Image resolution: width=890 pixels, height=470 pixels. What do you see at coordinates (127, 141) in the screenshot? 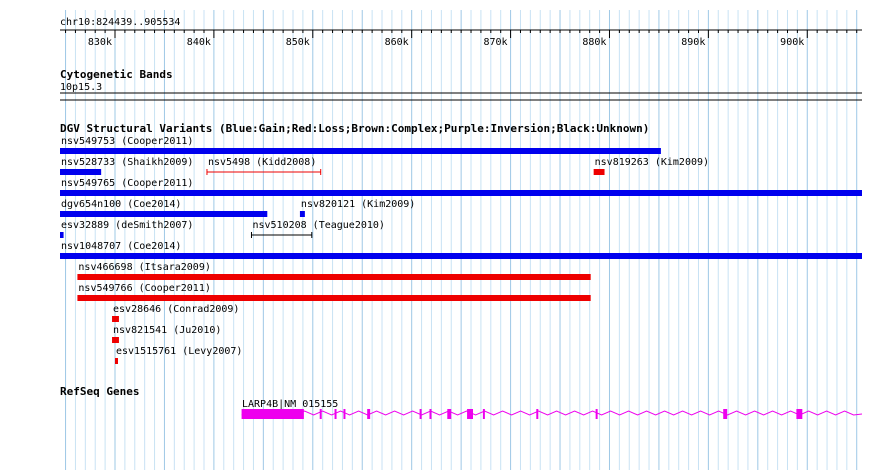
I see `dgv-feature-label: nsv549753 (Cooper2011)` at bounding box center [127, 141].